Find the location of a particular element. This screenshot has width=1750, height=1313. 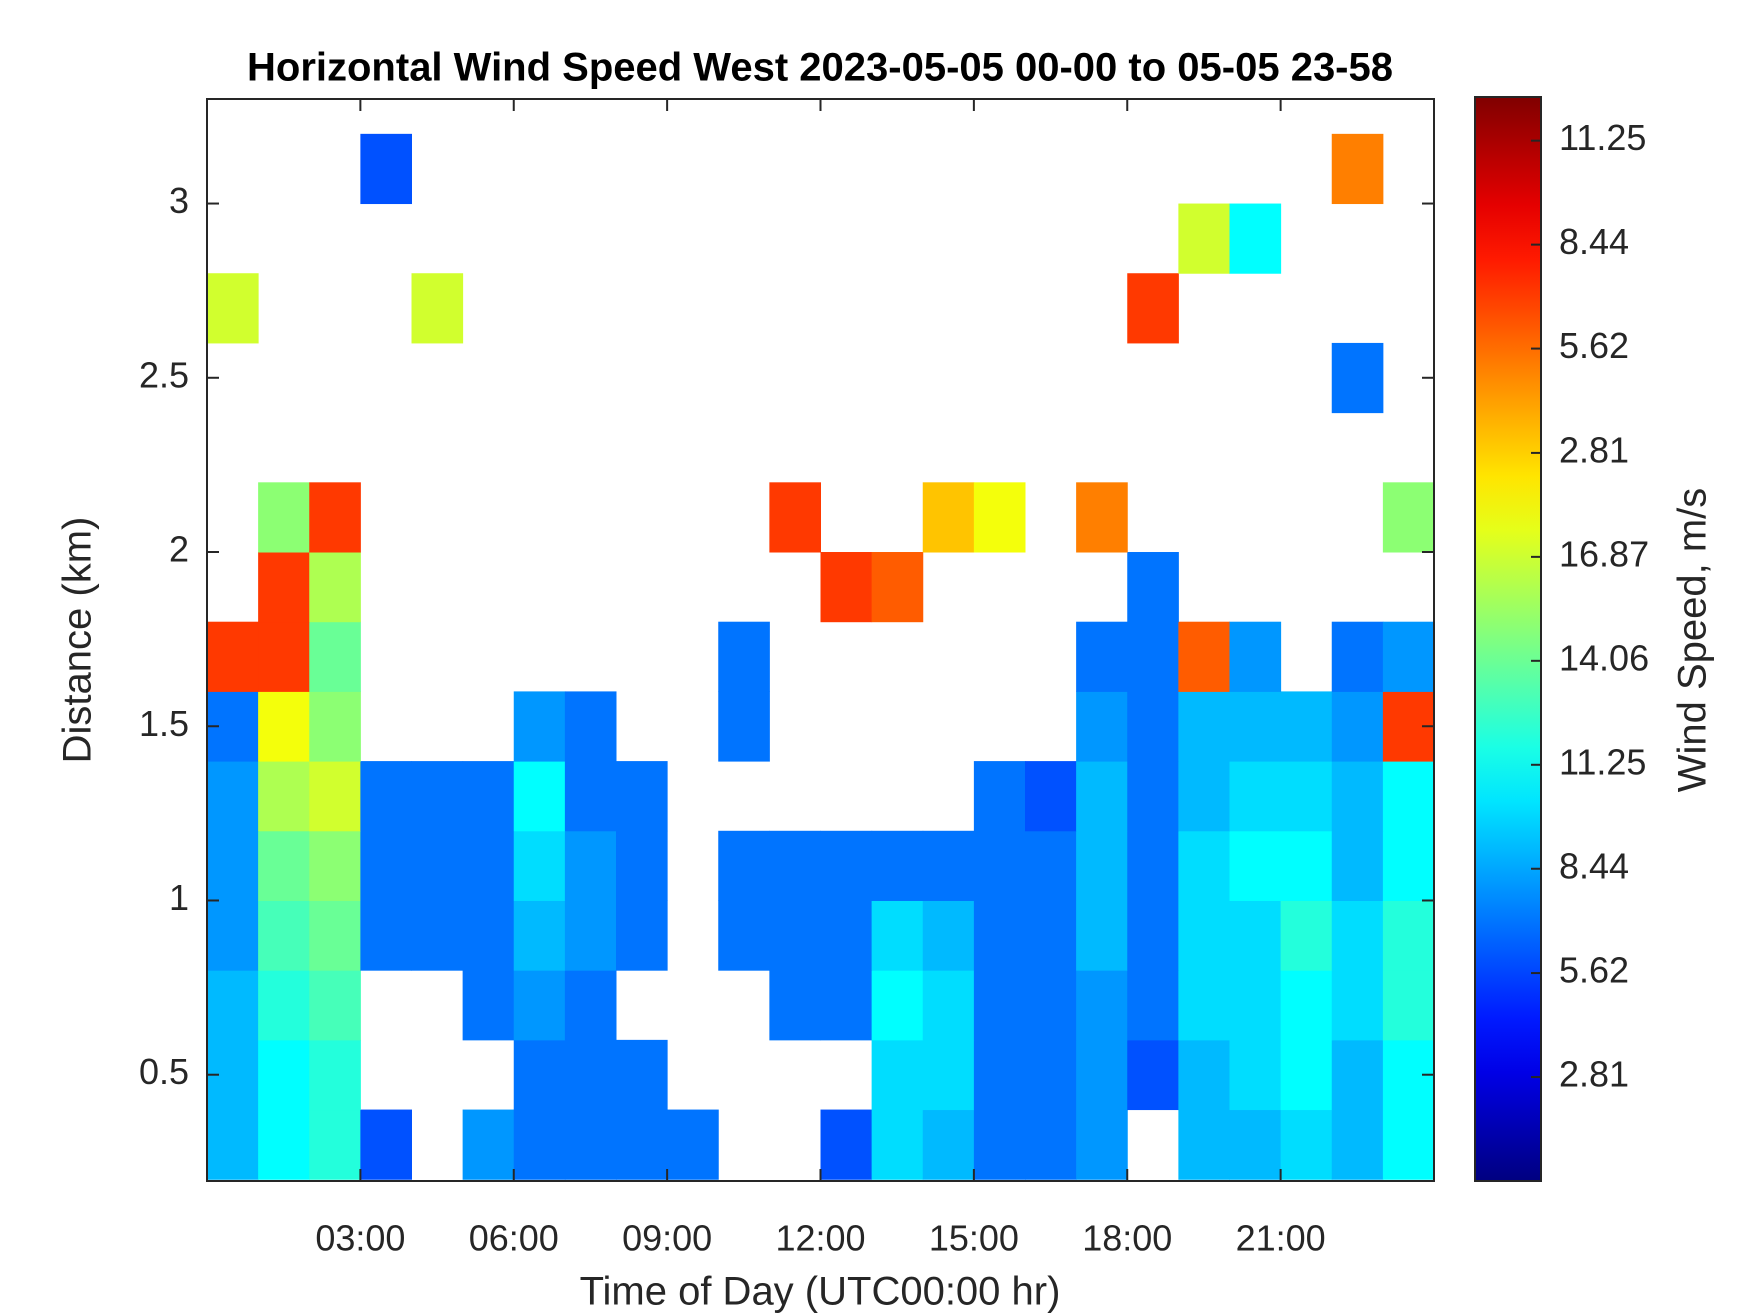

y-tick-label: 1.5 is located at coordinates (164, 723).